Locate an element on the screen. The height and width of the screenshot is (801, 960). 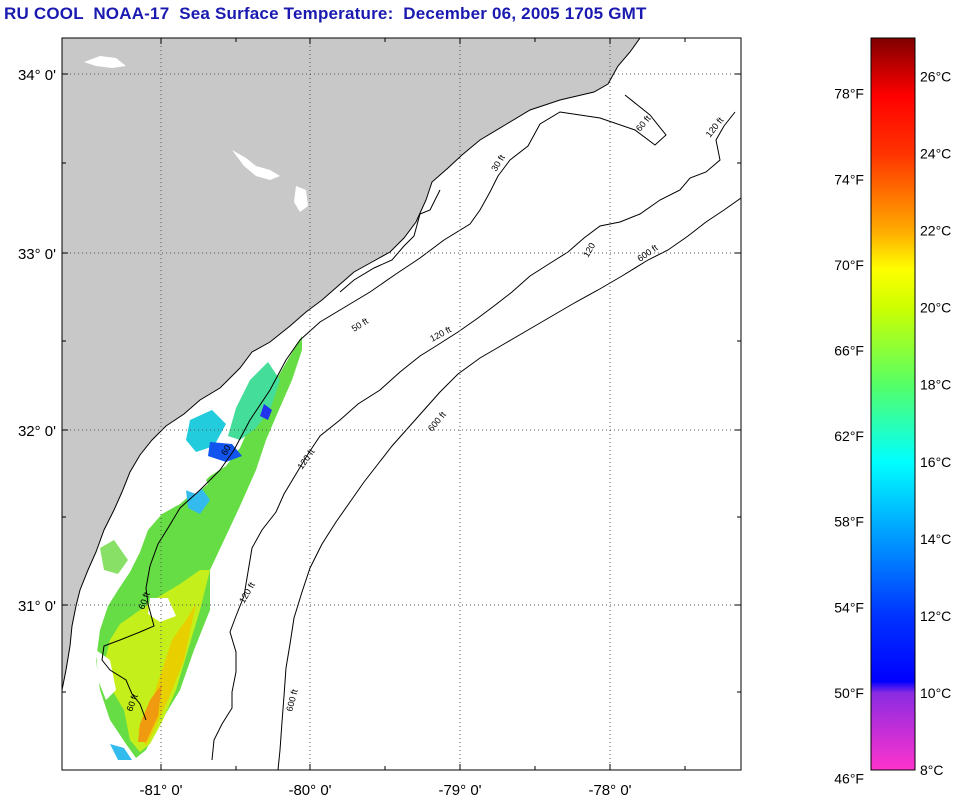
lat-label: 32° 0' is located at coordinates (37, 431).